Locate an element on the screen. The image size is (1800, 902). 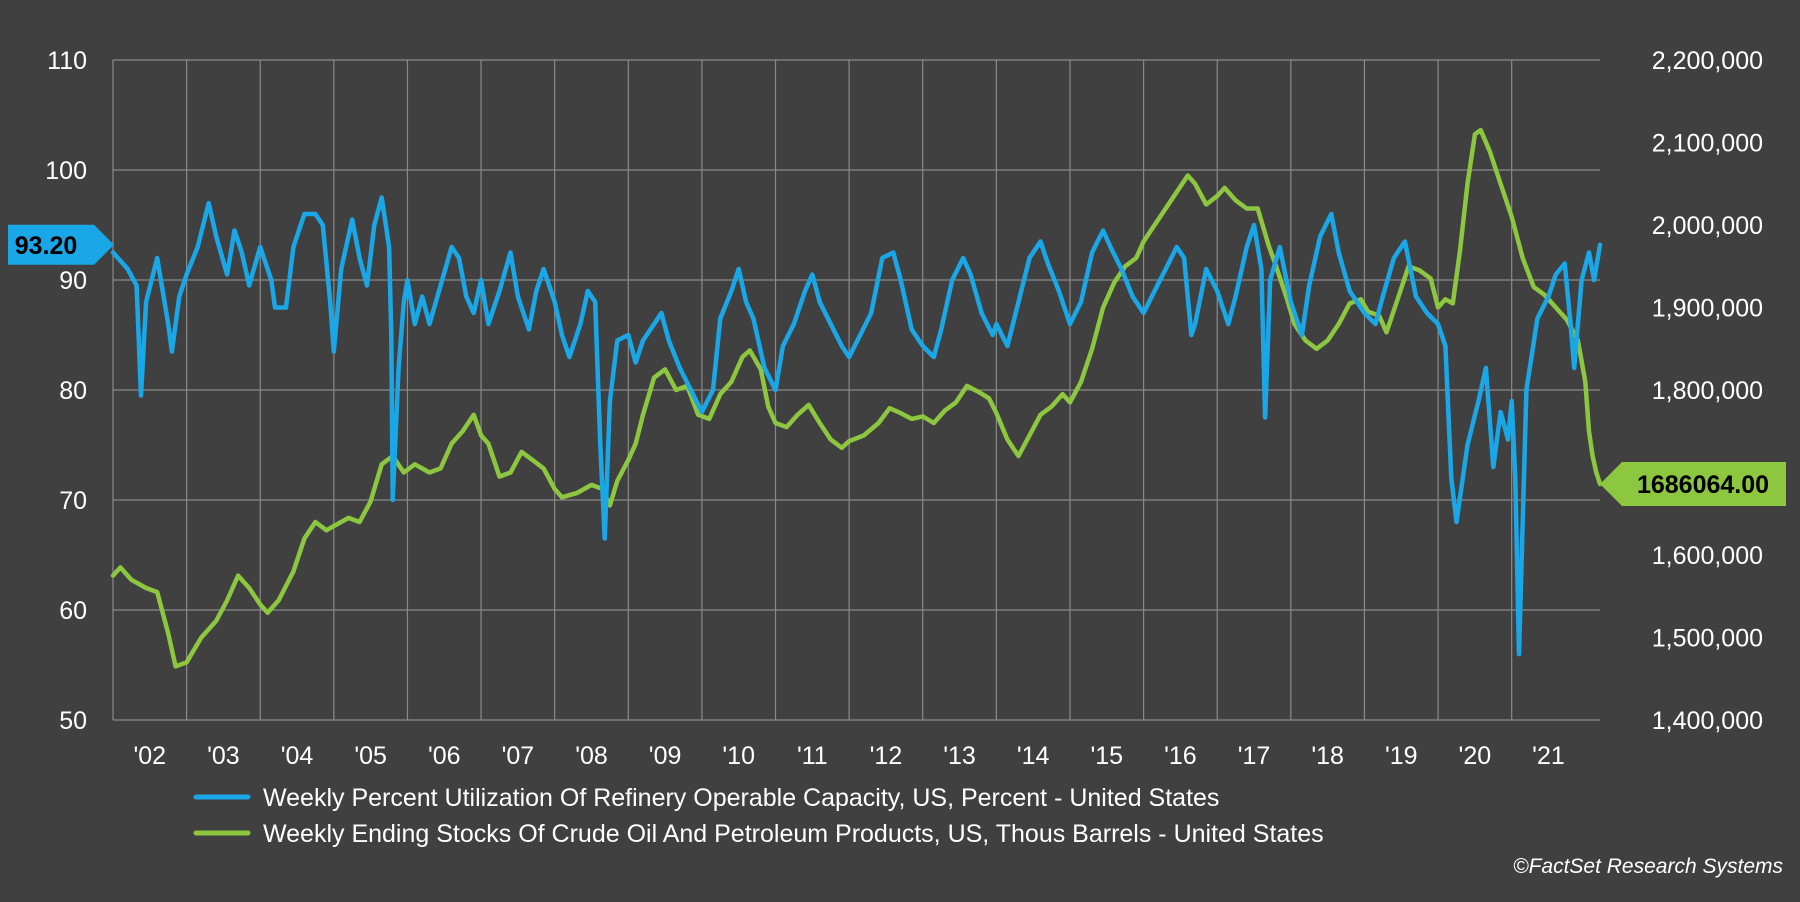
left-axis-ticks: 50 60 70 80 90 100 110 is located at coordinates (66, 391).